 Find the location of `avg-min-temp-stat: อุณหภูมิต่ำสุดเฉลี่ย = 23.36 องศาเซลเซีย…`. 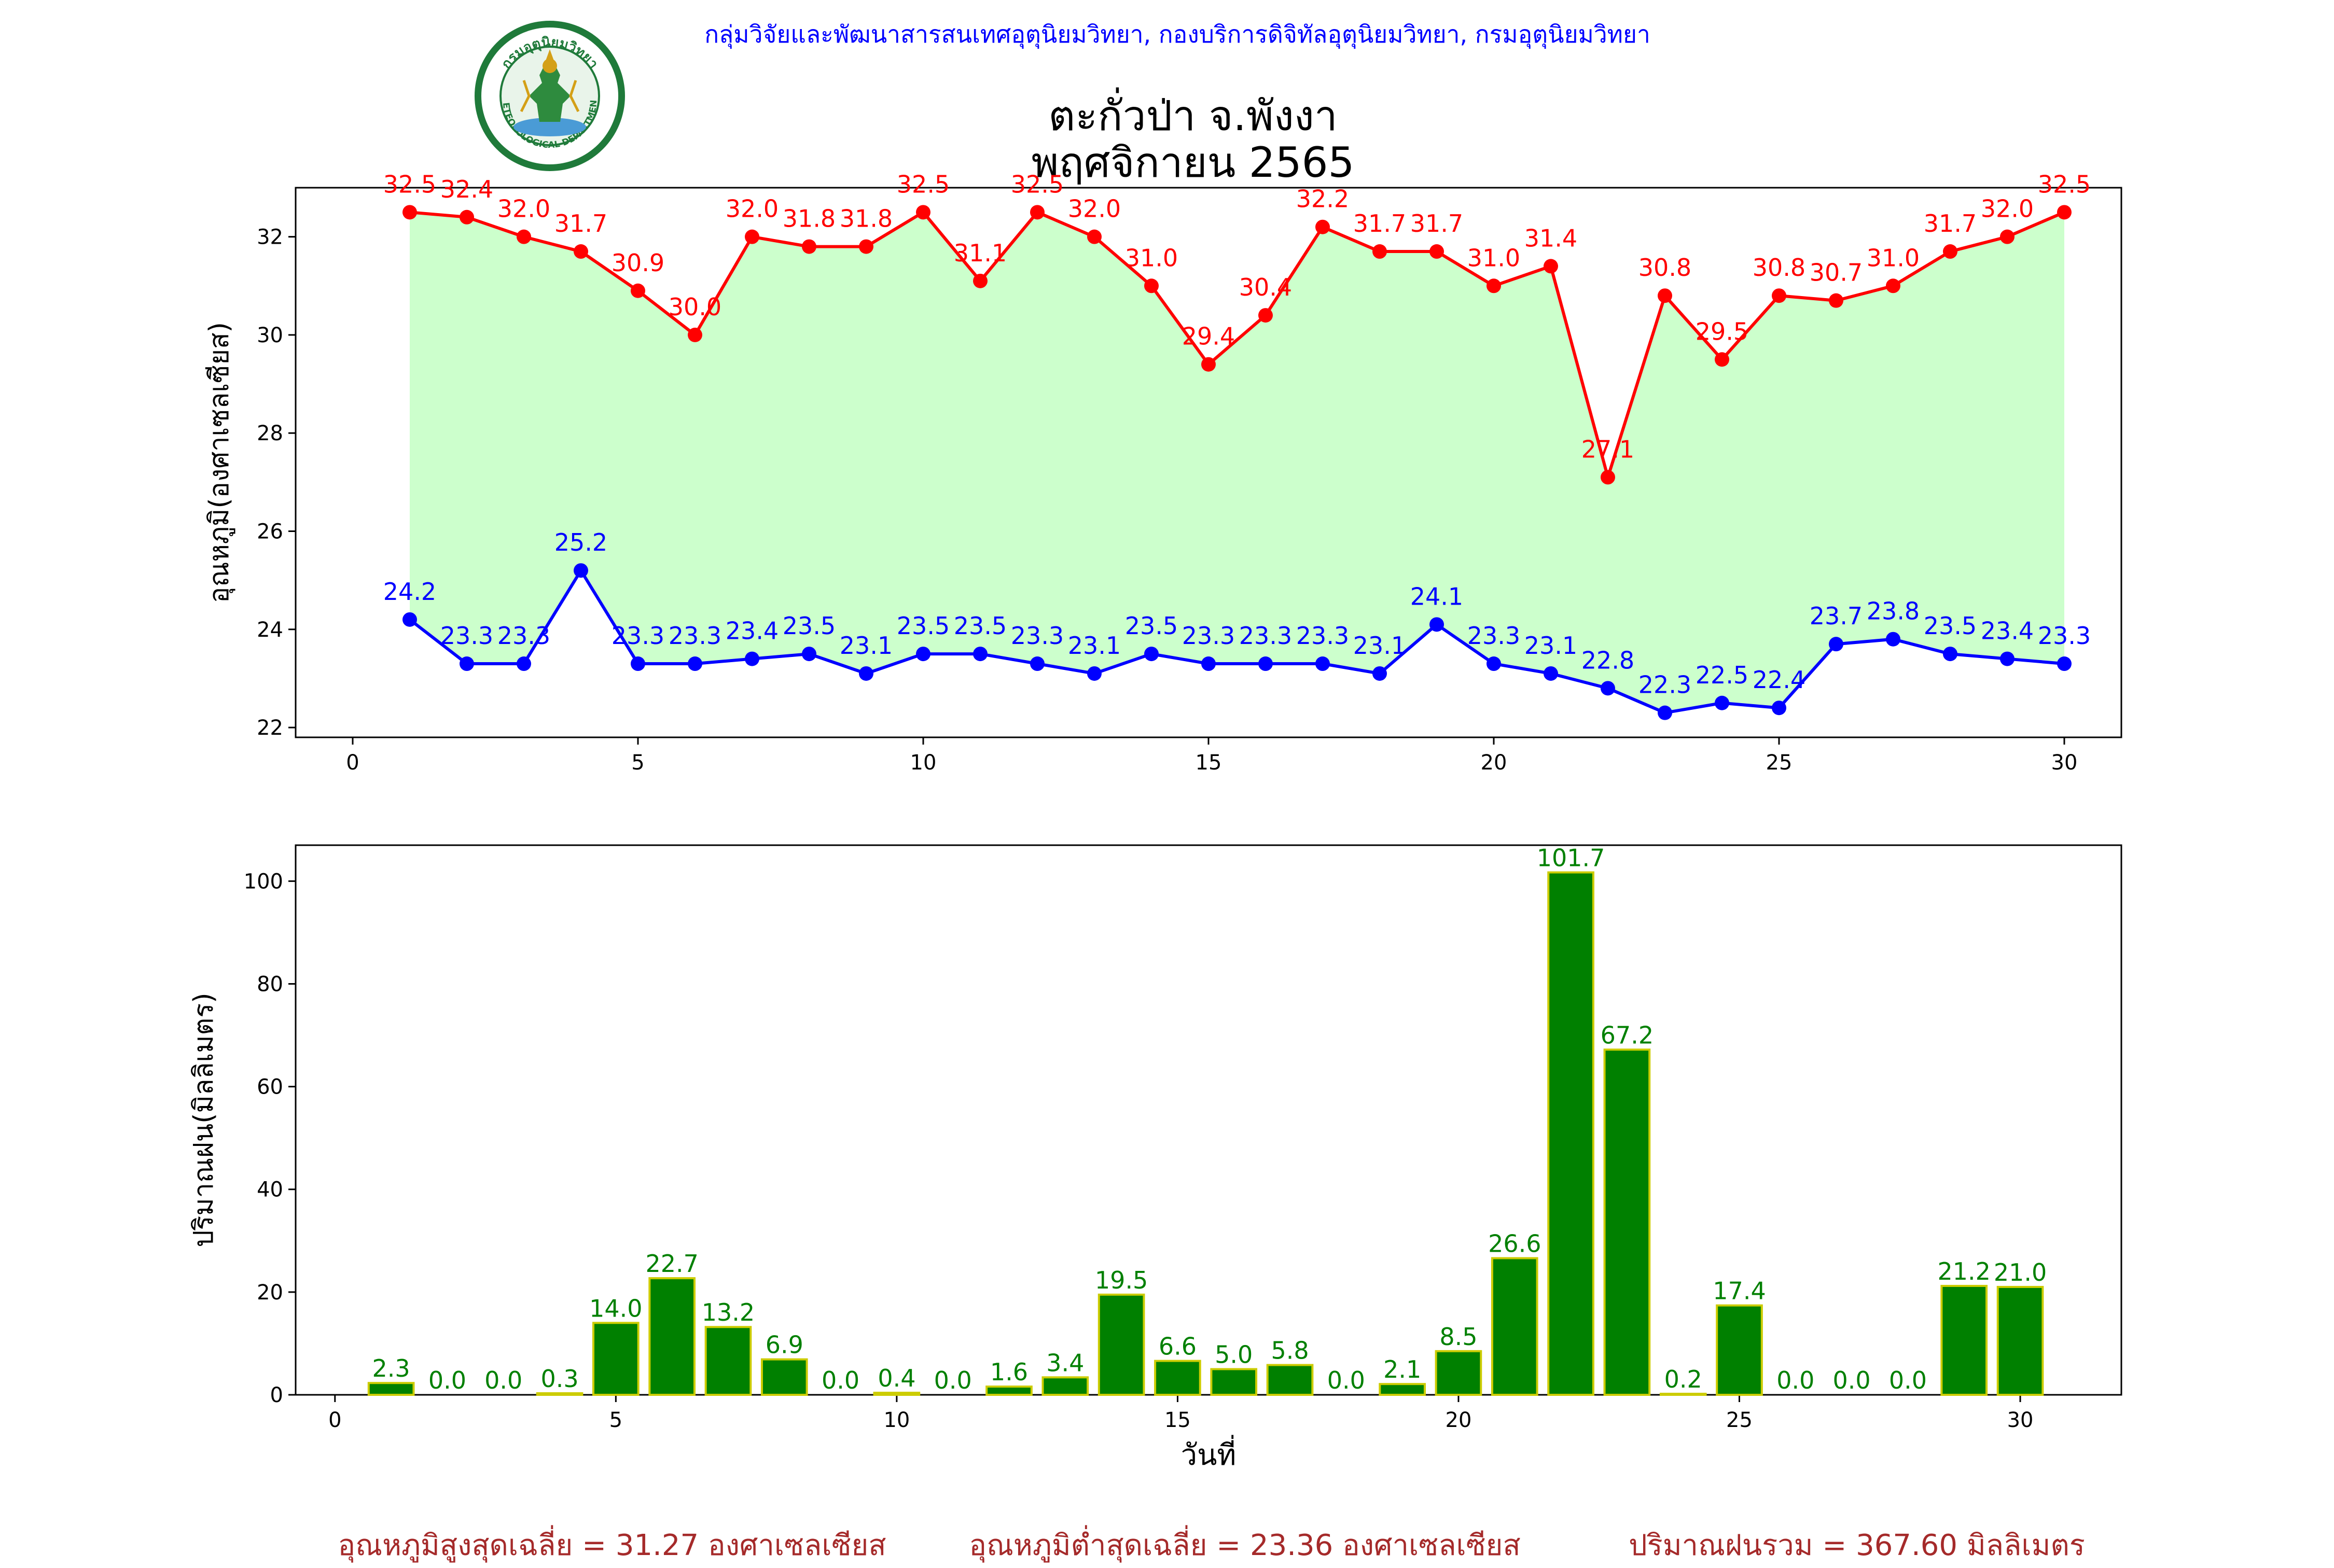

avg-min-temp-stat: อุณหภูมิต่ำสุดเฉลี่ย = 23.36 องศาเซลเซีย… is located at coordinates (1245, 1545).